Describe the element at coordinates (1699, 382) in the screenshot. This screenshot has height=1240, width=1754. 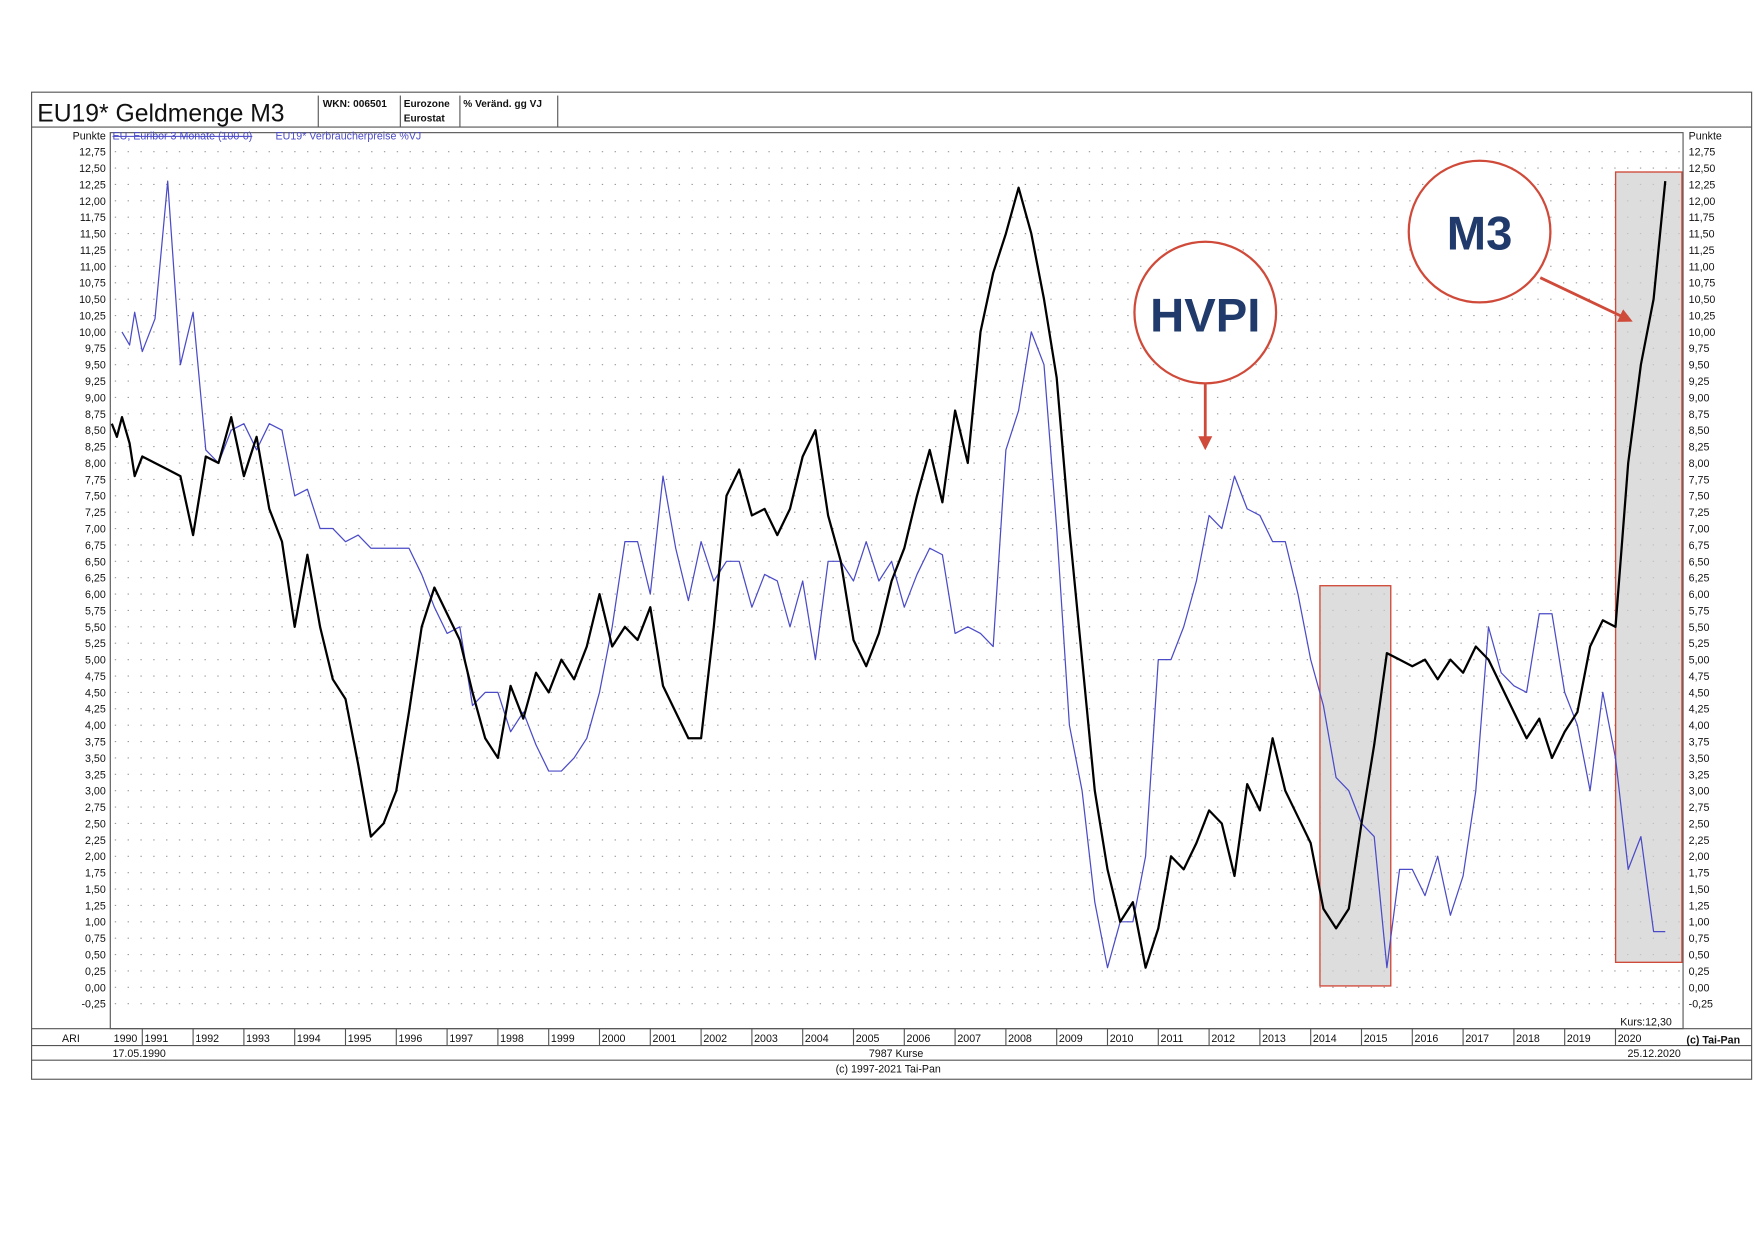
I see `y2-tick-label: 9,25` at that location.